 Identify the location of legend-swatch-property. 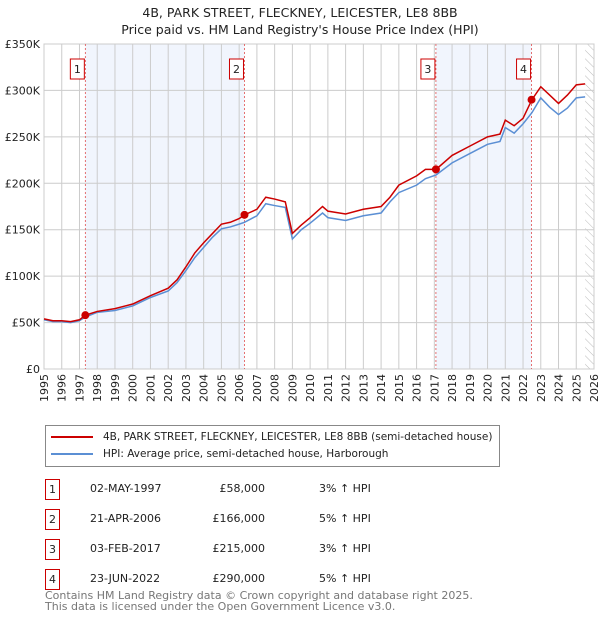
(72, 437).